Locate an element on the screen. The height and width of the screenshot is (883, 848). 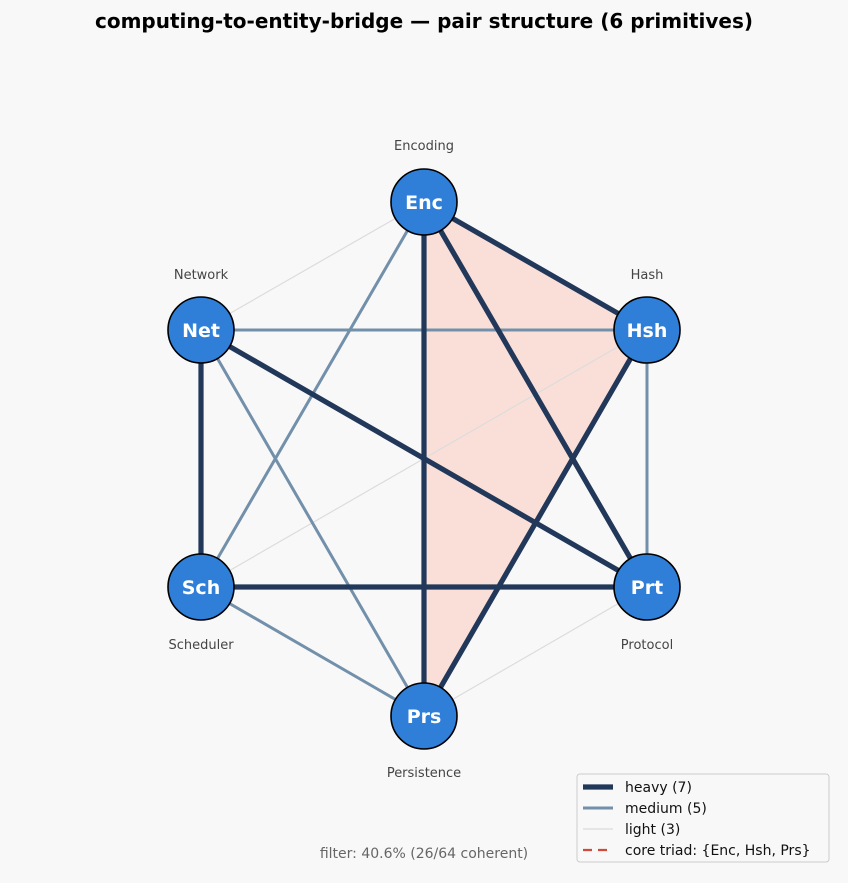
legend-item-triad: core triad: {Enc, Hsh, Prs} is located at coordinates (697, 851).